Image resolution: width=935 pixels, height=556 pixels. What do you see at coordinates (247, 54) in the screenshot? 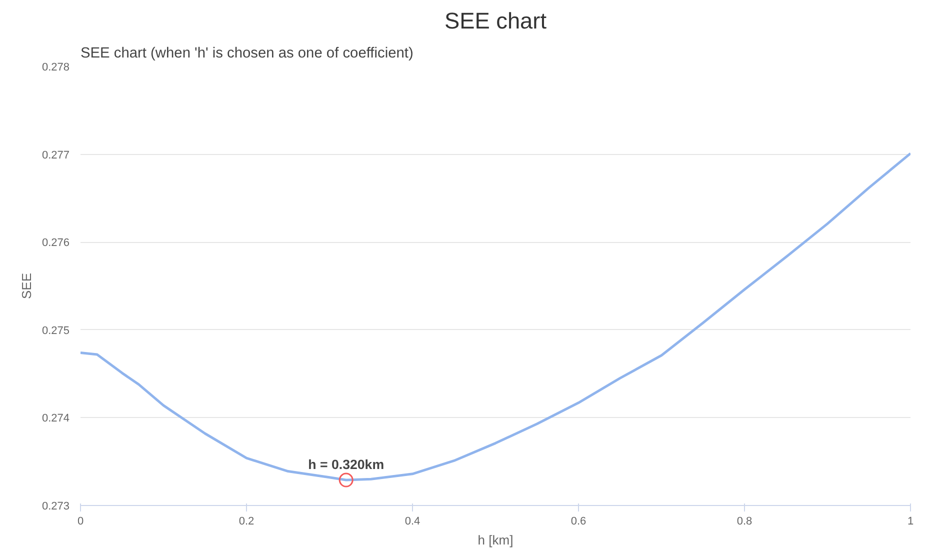
I see `text: SEE chart (when 'h' is chosen as one of coefficient)` at bounding box center [247, 54].